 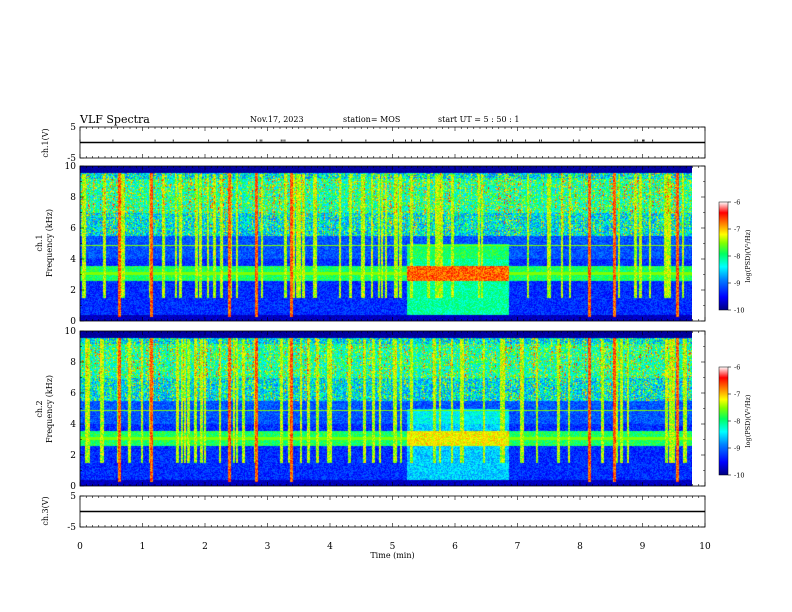 I want to click on time-axis: 0 1 2 3 4 5 6 7 8 9 10 Time (min), so click(x=394, y=551).